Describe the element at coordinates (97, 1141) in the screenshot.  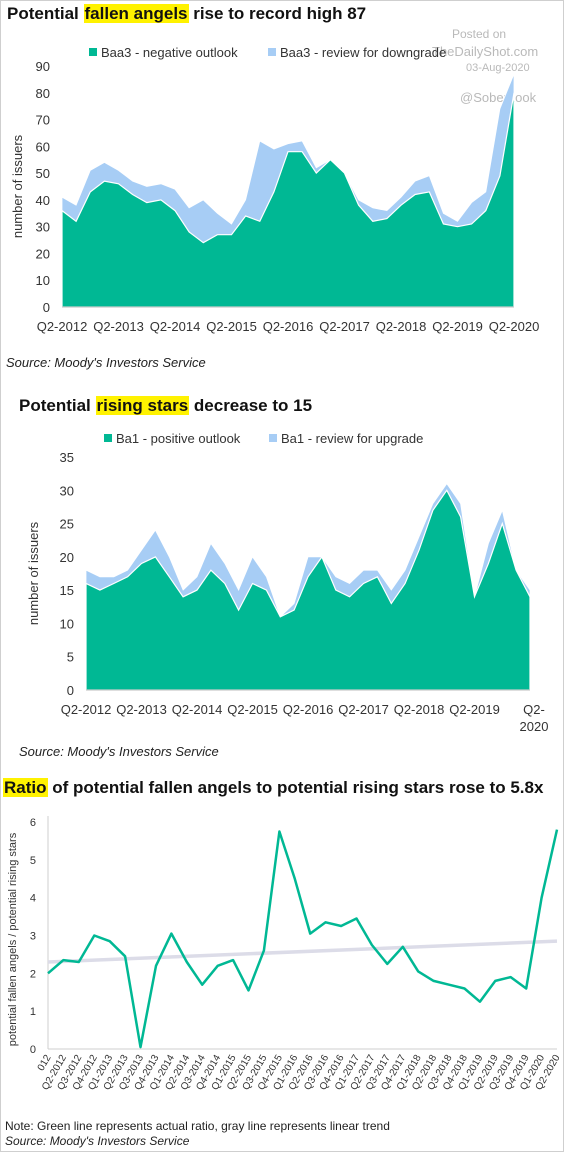
I see `chart3-source: Source: Moody's Investors Service` at that location.